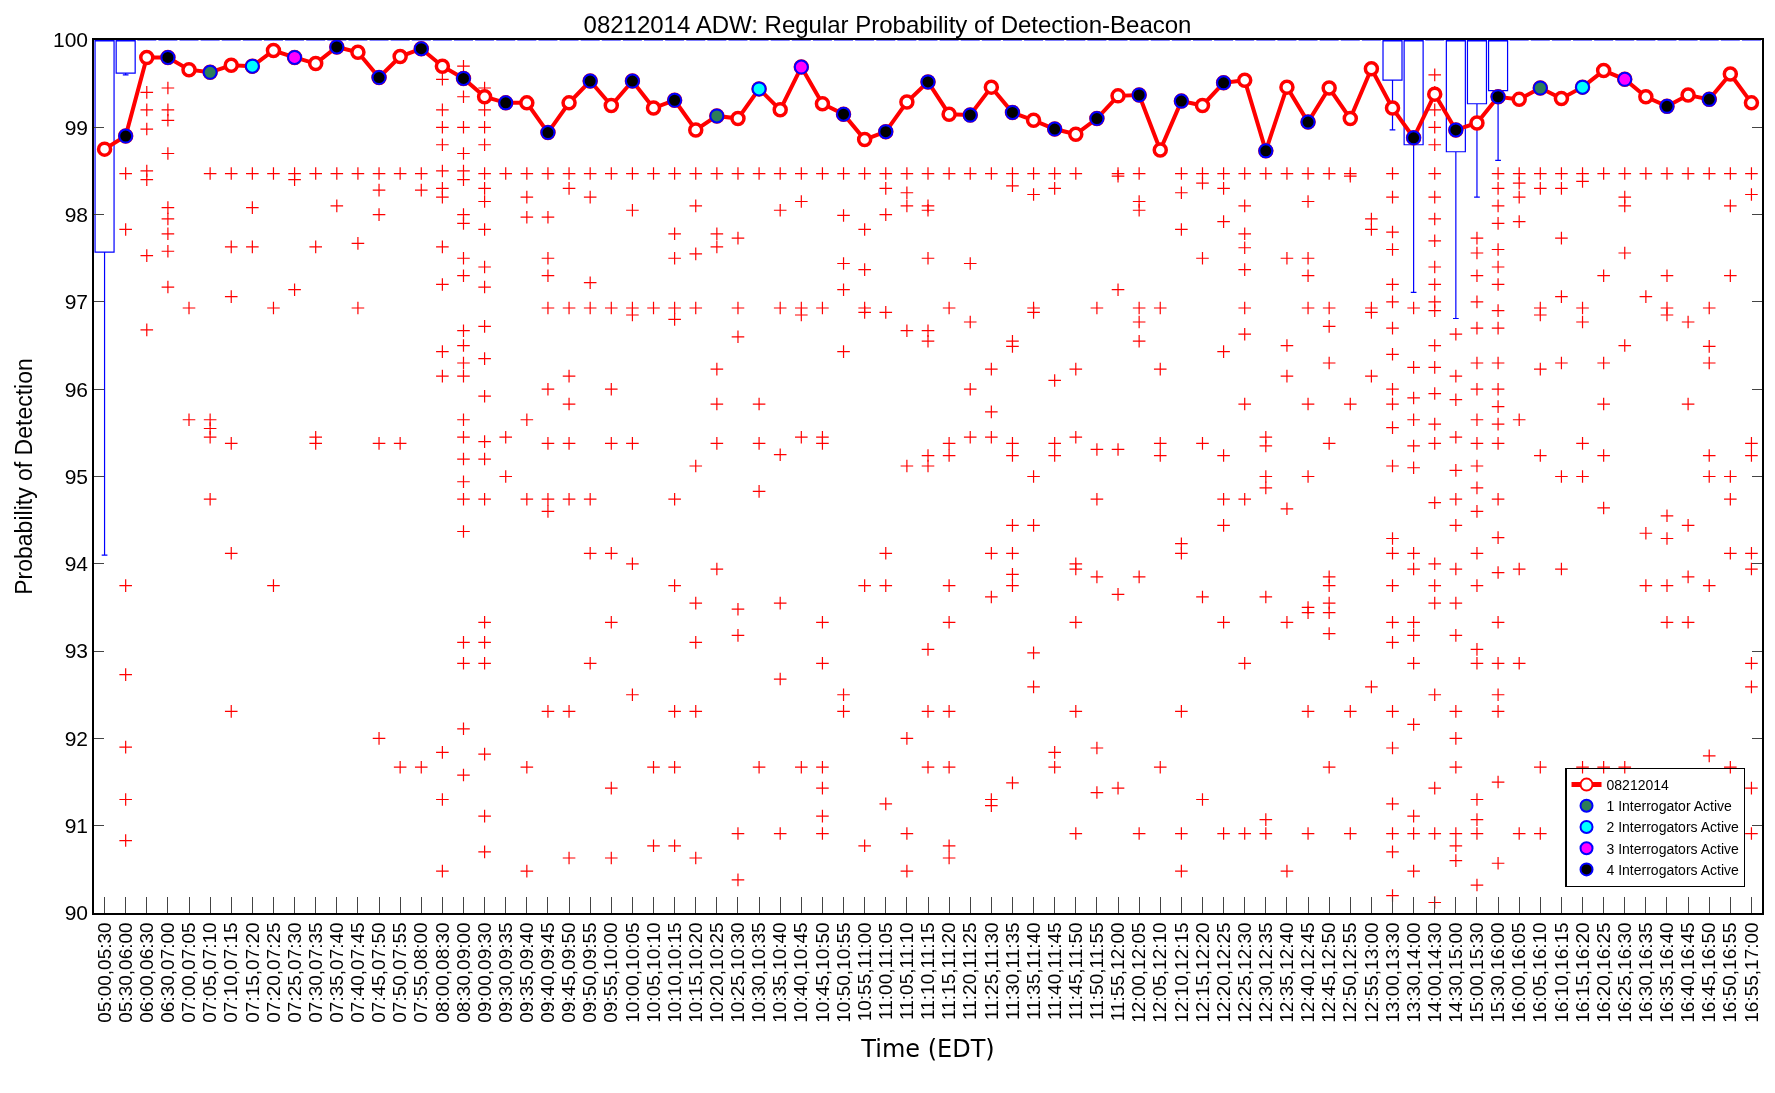  Describe the element at coordinates (76, 564) in the screenshot. I see `y-tick-label: 94` at that location.